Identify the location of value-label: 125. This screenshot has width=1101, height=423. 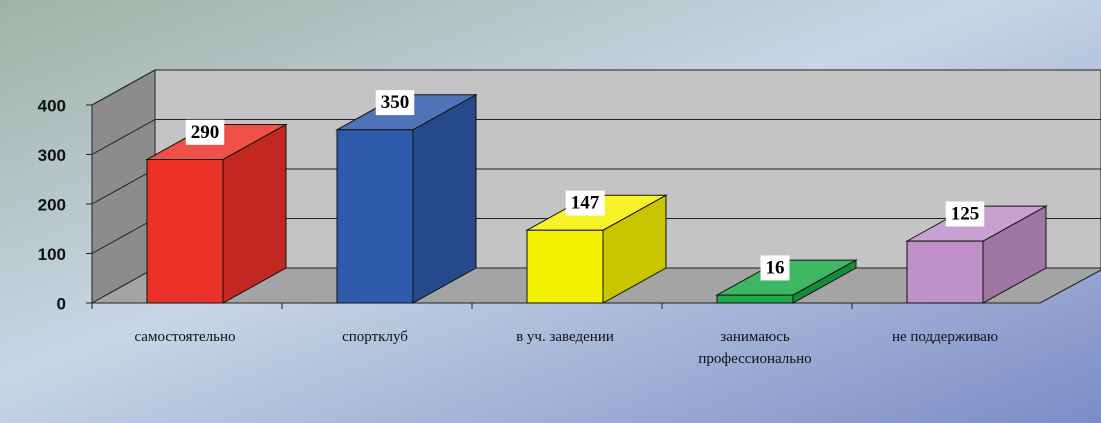
(965, 213).